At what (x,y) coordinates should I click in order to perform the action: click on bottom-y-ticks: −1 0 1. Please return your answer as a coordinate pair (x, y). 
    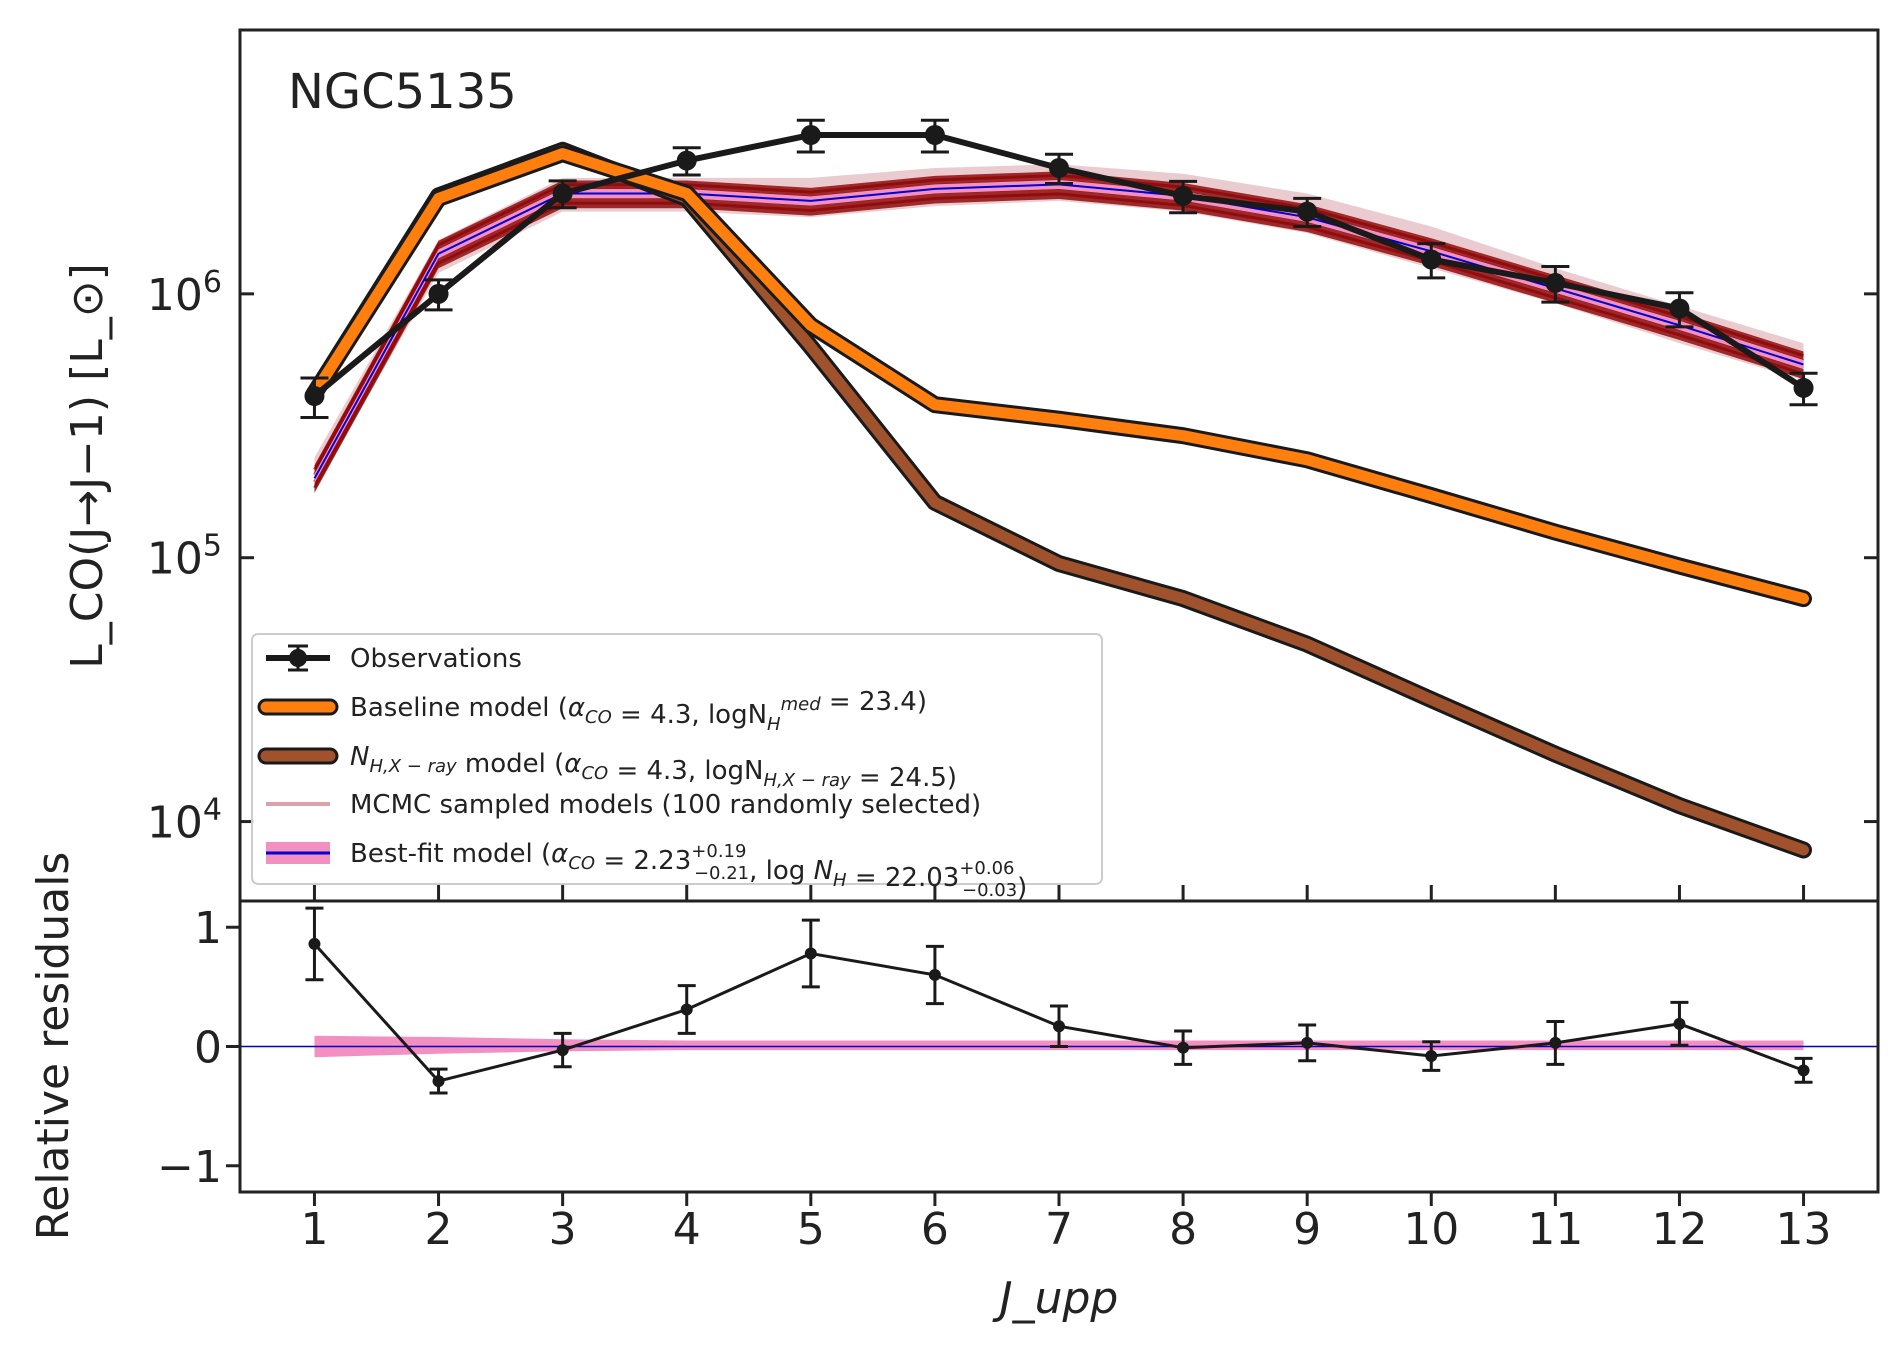
    Looking at the image, I should click on (198, 1048).